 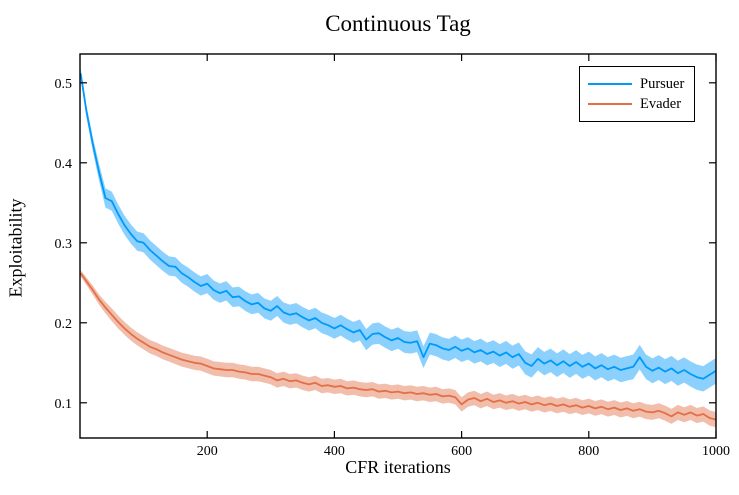 I want to click on chart-title: Continuous Tag, so click(x=398, y=23).